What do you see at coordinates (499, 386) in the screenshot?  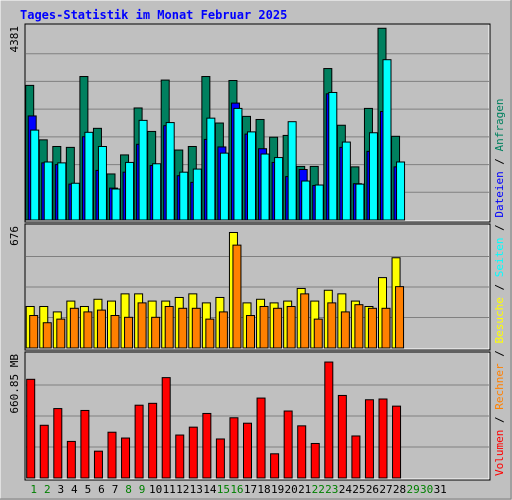 I see `legend-item-rechner: Rechner` at bounding box center [499, 386].